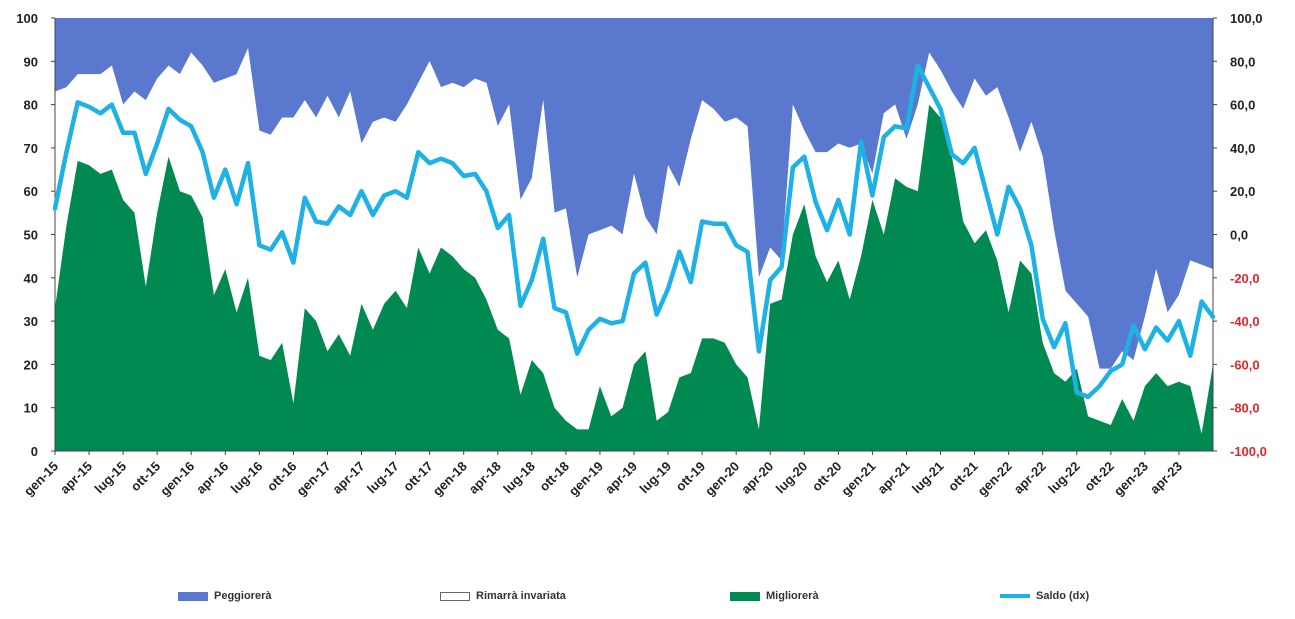 This screenshot has width=1295, height=619. What do you see at coordinates (212, 478) in the screenshot?
I see `x-tick-label: apr-16` at bounding box center [212, 478].